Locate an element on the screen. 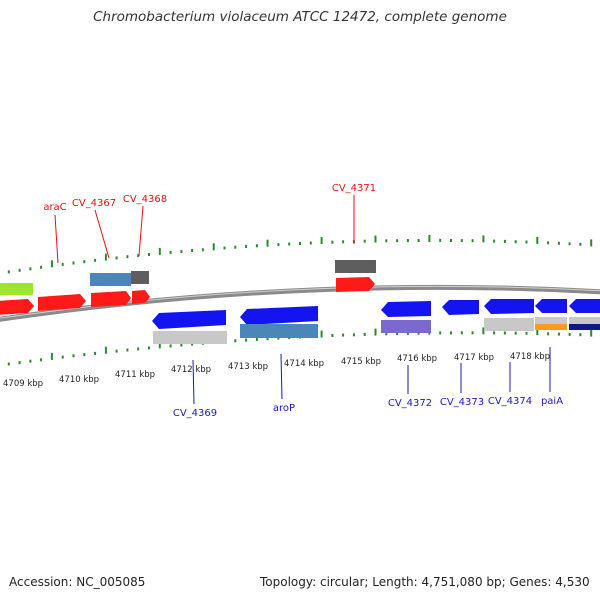 The image size is (600, 600). cds-cv4374 is located at coordinates (509, 306).